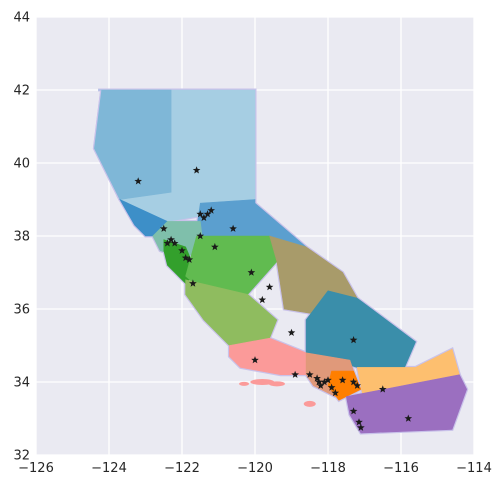 The height and width of the screenshot is (490, 500). What do you see at coordinates (328, 468) in the screenshot?
I see `x-tick-label-4: −118` at bounding box center [328, 468].